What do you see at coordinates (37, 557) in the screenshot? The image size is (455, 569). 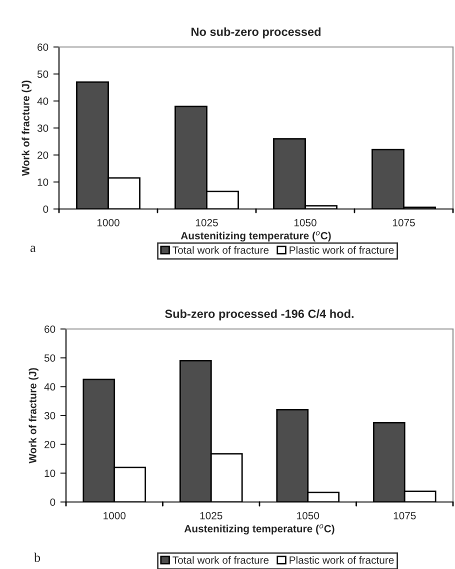 I see `text: b` at bounding box center [37, 557].